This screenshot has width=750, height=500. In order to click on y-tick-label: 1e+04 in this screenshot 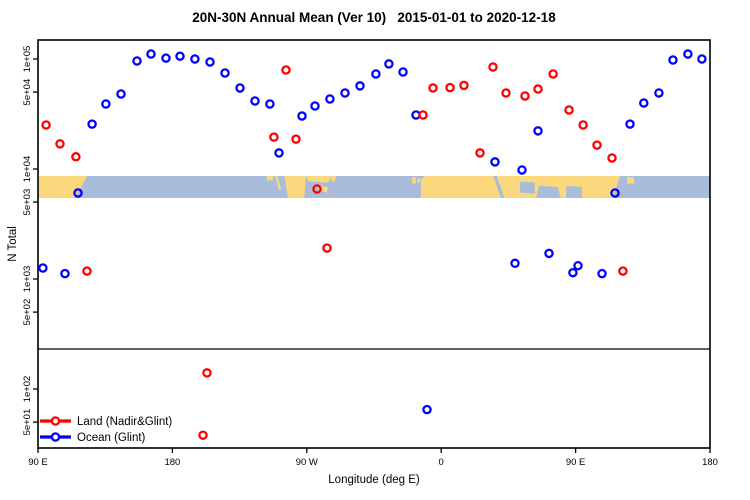, I will do `click(27, 169)`.